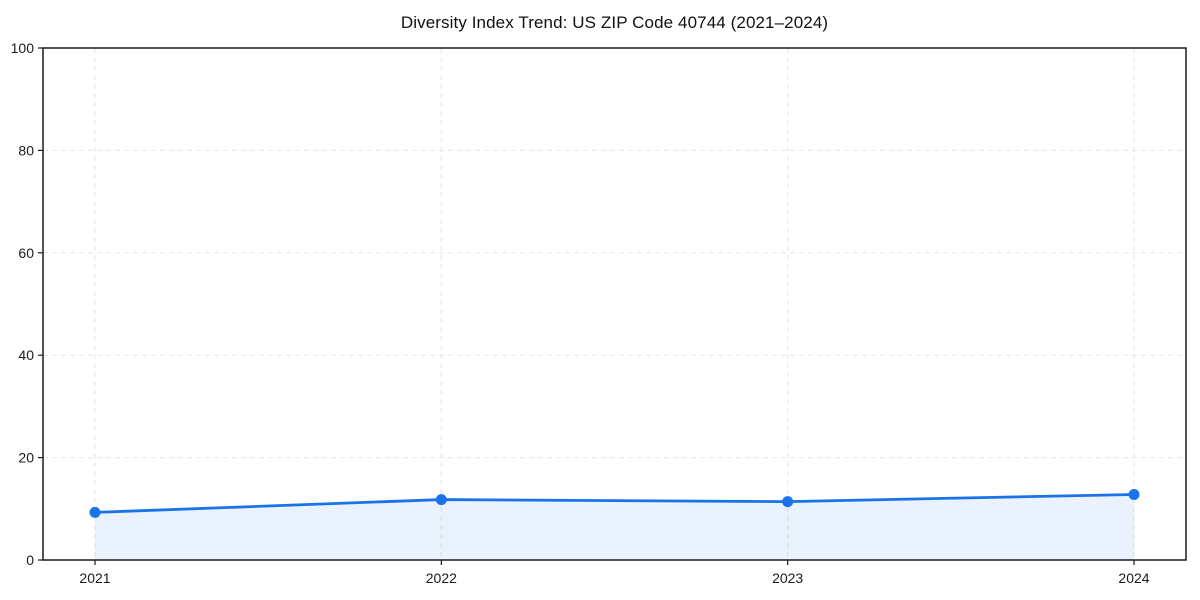  Describe the element at coordinates (614, 527) in the screenshot. I see `area-fill` at that location.